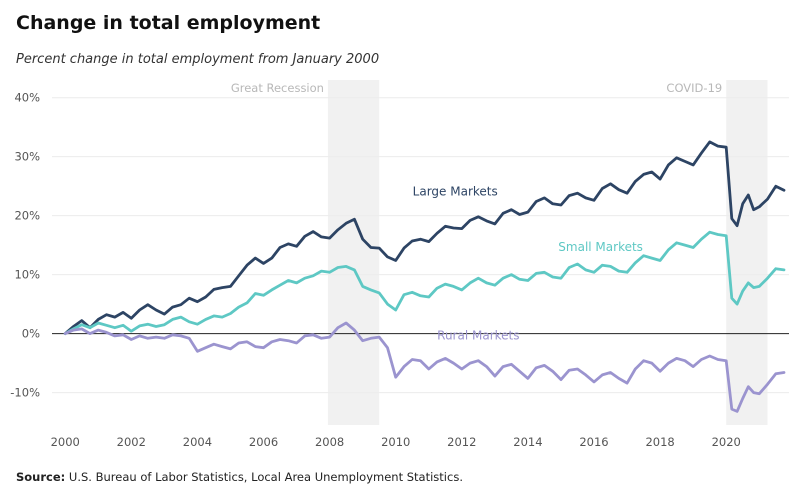  I want to click on series-label: Large Markets, so click(455, 192).